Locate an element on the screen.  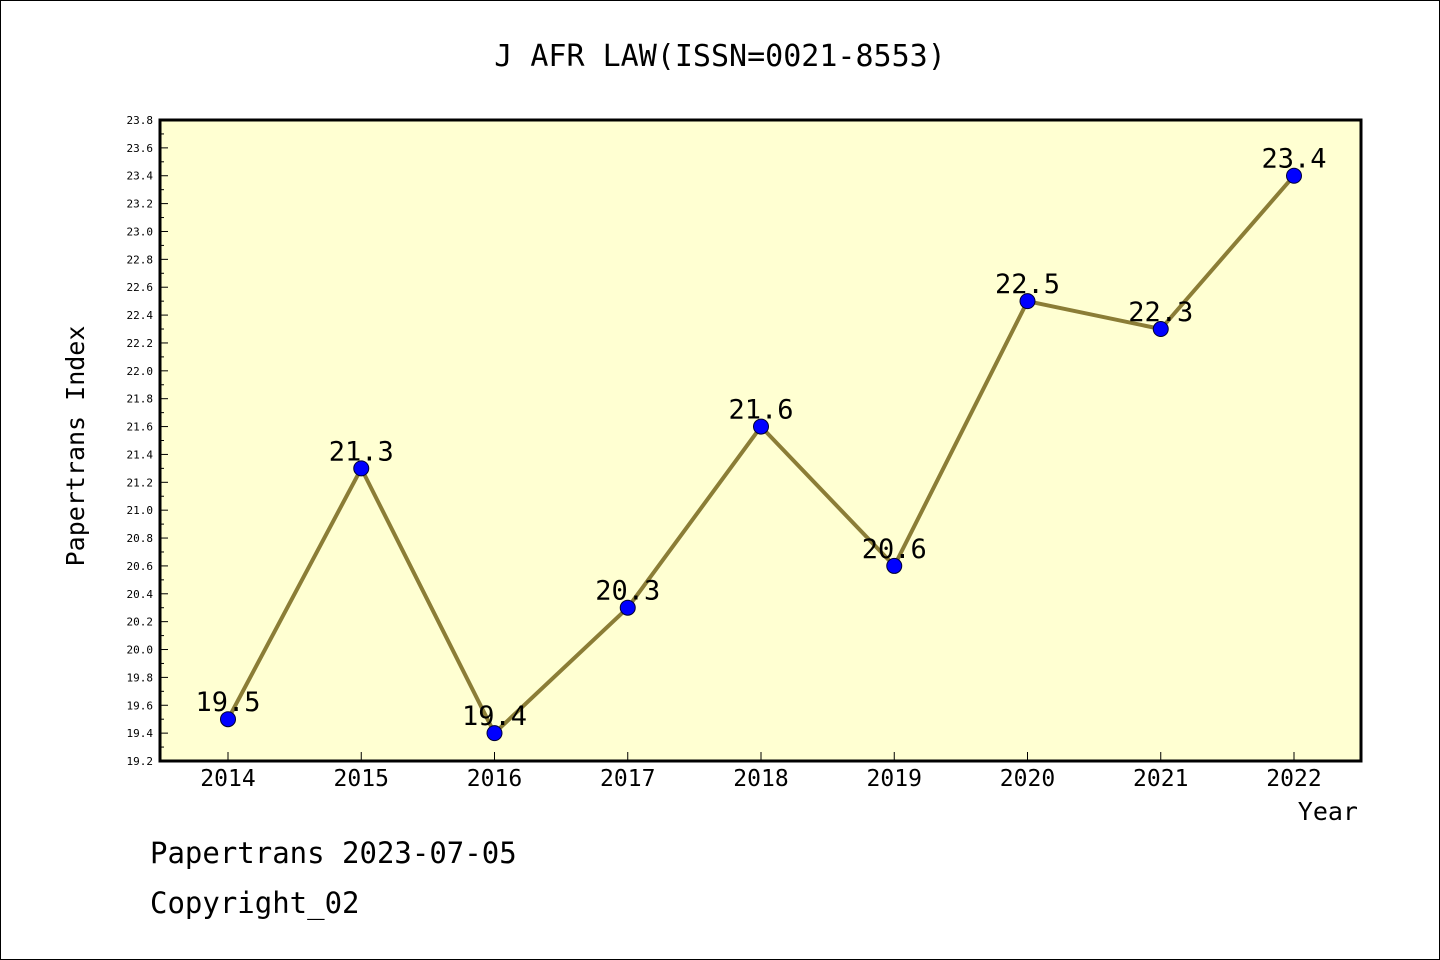
x-tick-label: 2020 is located at coordinates (1027, 779).